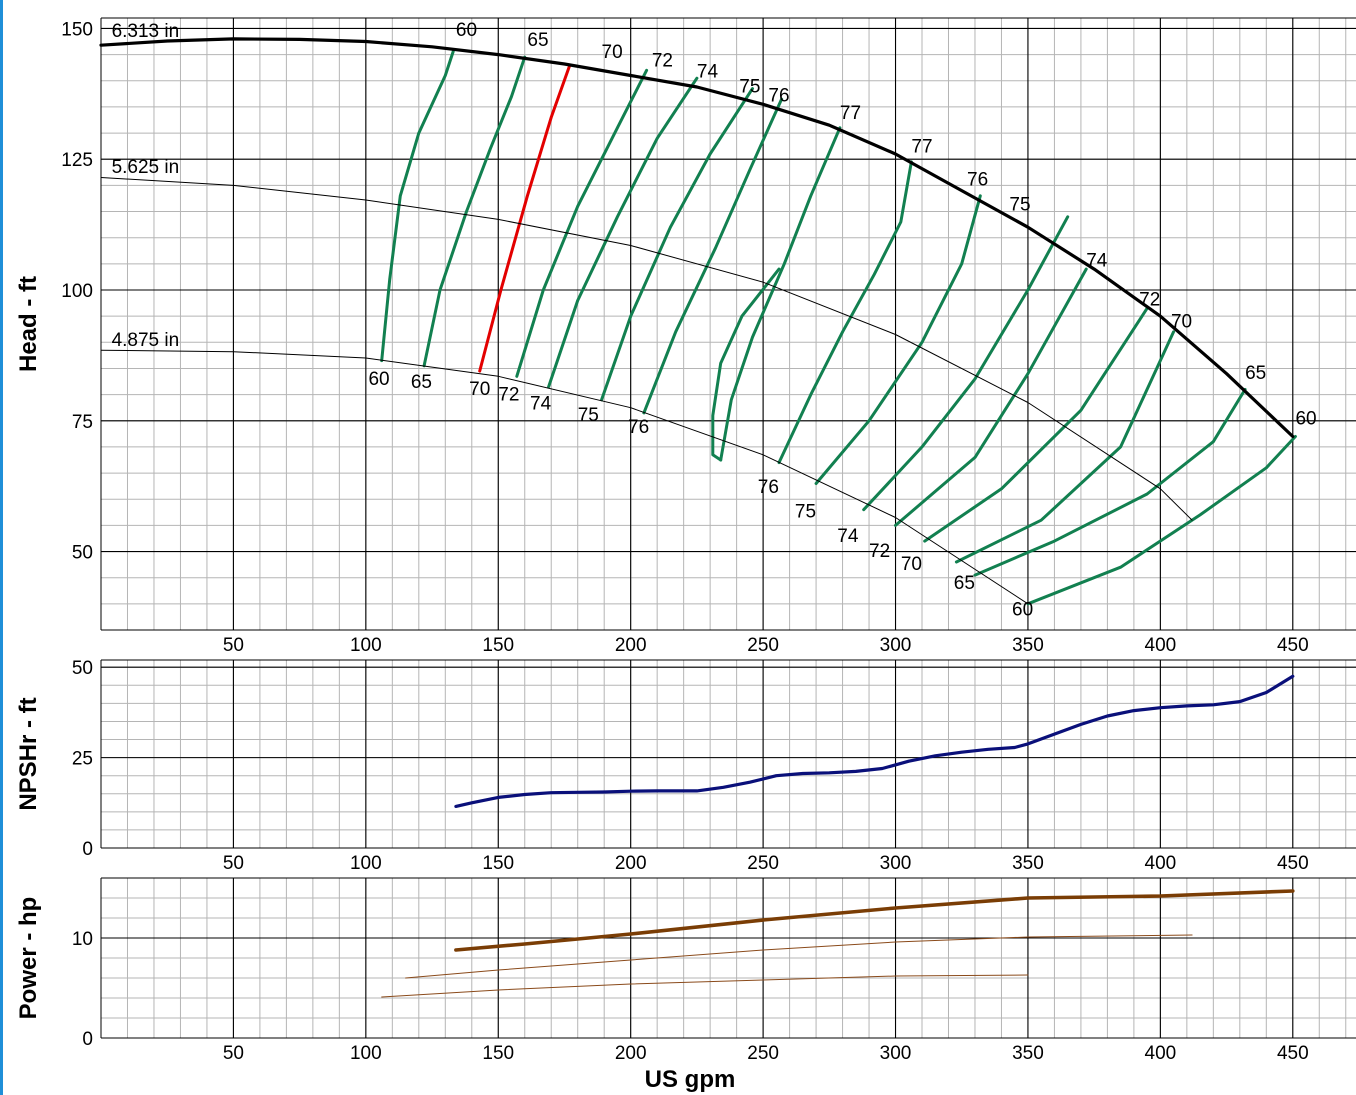  I want to click on y-tick-label: 100, so click(77, 291).